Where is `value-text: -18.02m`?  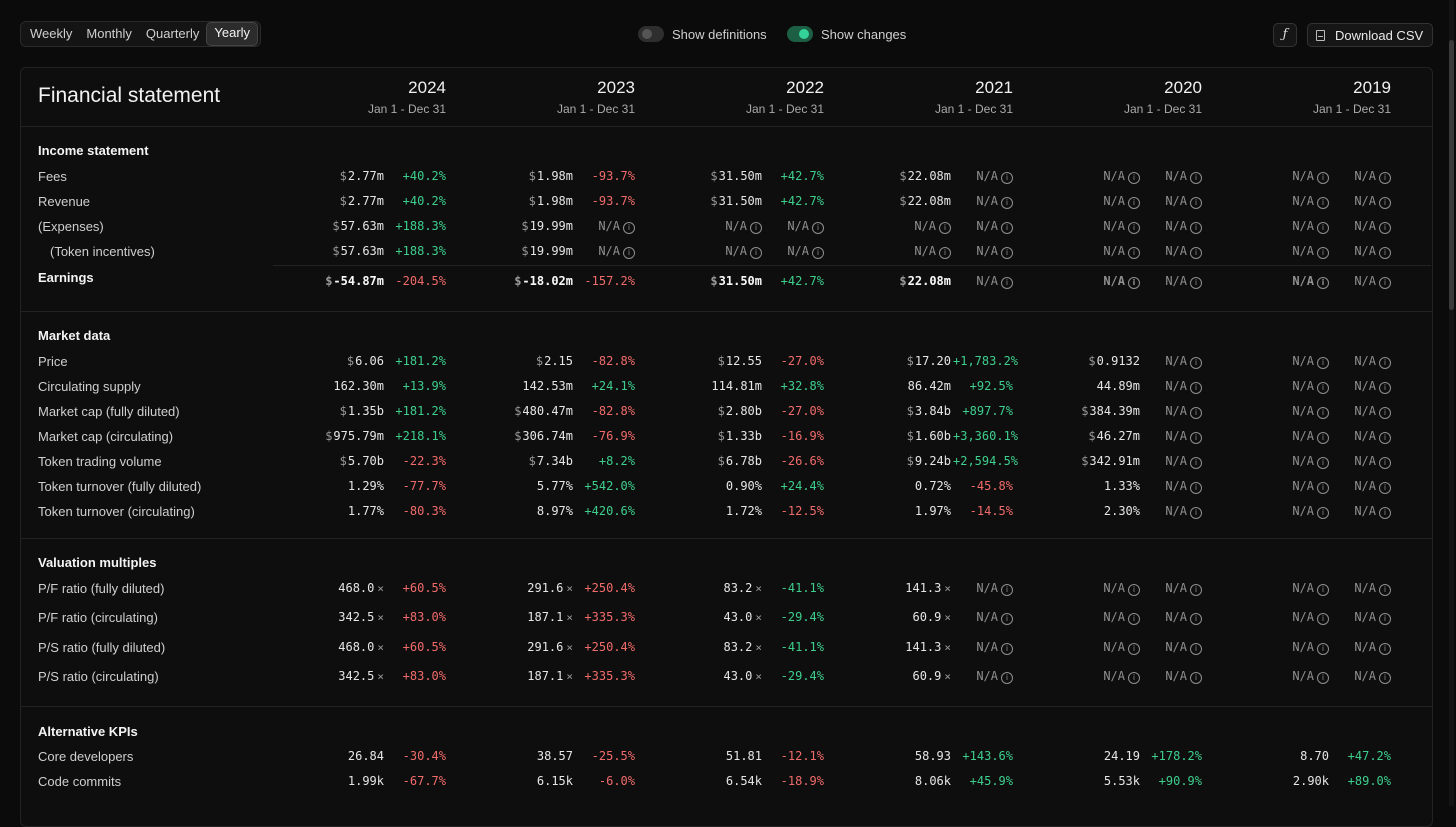
value-text: -18.02m is located at coordinates (547, 281).